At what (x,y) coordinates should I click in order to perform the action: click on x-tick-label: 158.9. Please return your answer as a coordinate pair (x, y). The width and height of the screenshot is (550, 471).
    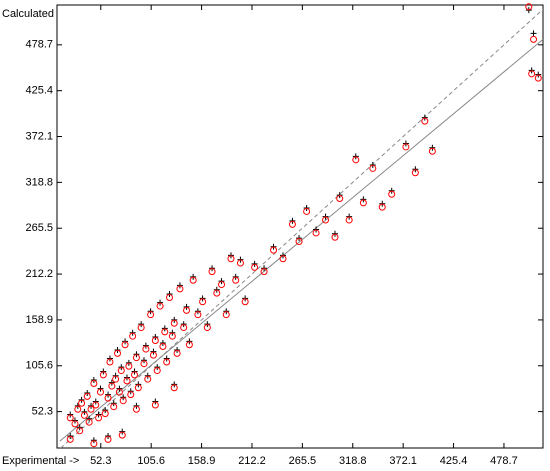
    Looking at the image, I should click on (202, 461).